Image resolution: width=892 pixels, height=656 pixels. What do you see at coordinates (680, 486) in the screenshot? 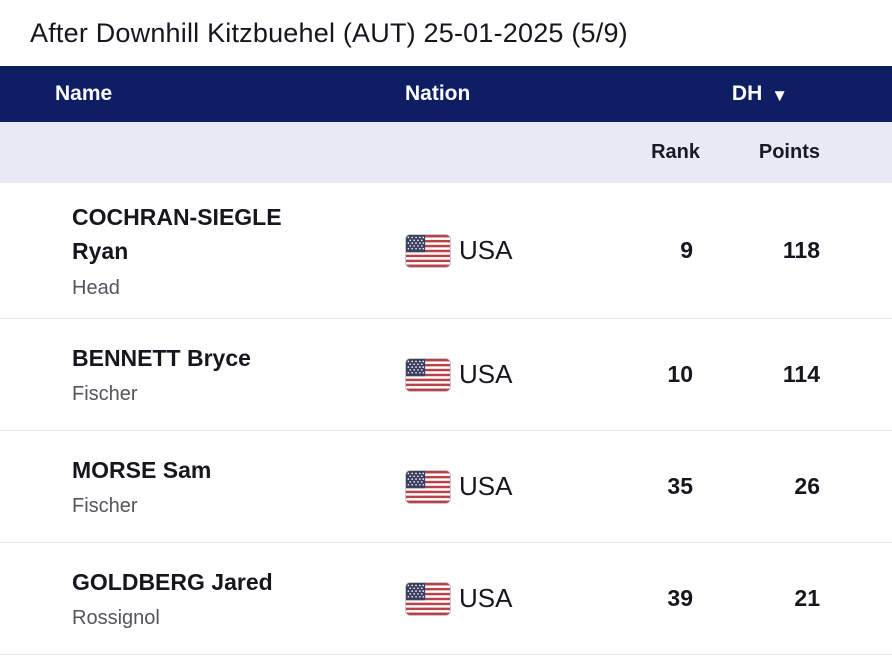
I see `rank-value: 35` at bounding box center [680, 486].